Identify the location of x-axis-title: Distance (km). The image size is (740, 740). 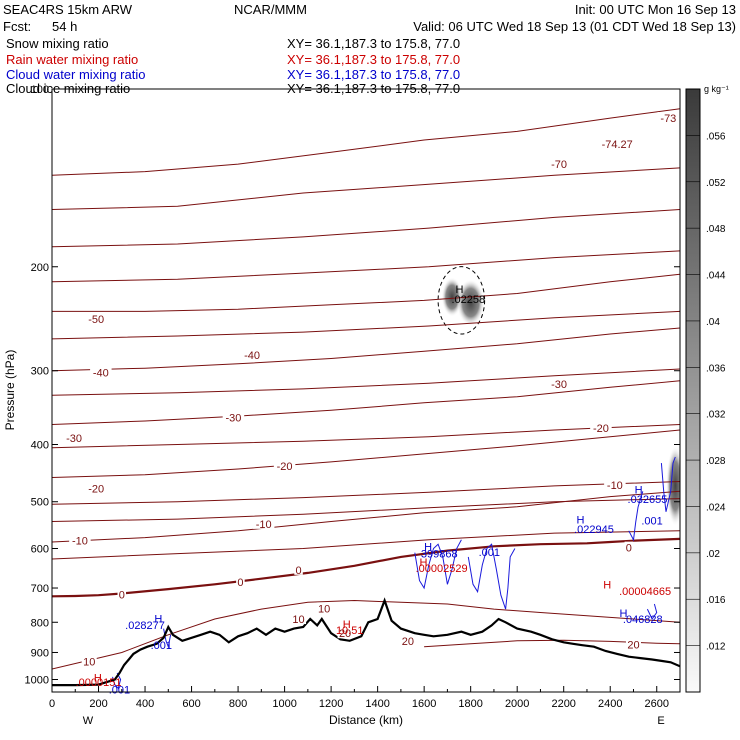
(366, 720).